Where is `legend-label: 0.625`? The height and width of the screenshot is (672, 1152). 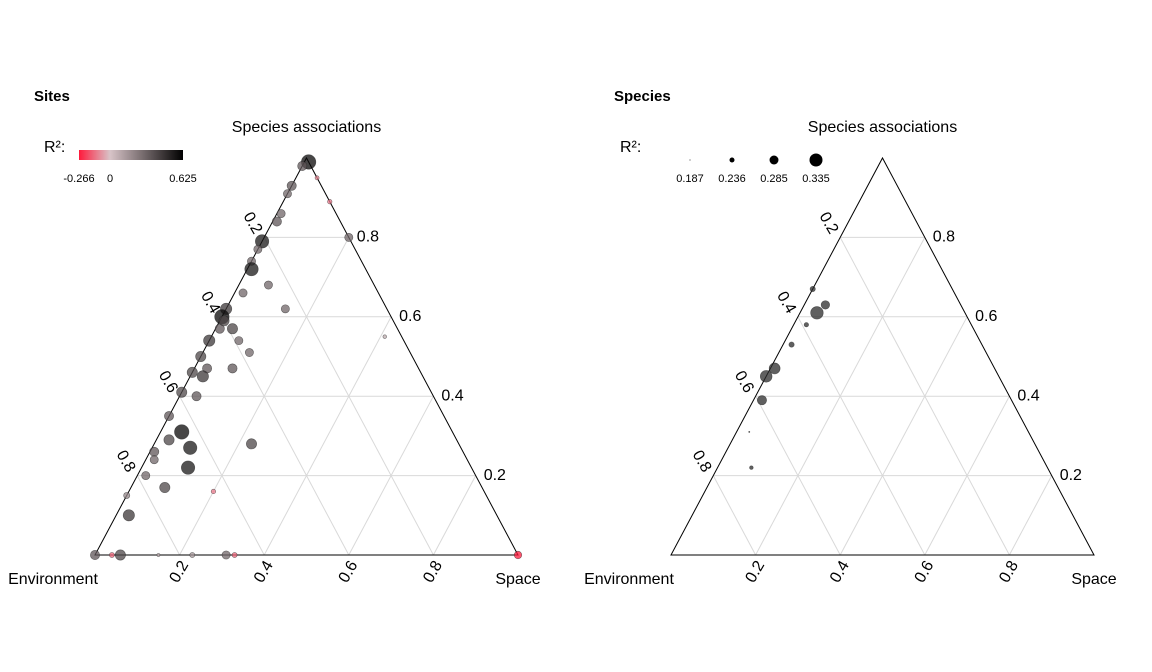 legend-label: 0.625 is located at coordinates (183, 179).